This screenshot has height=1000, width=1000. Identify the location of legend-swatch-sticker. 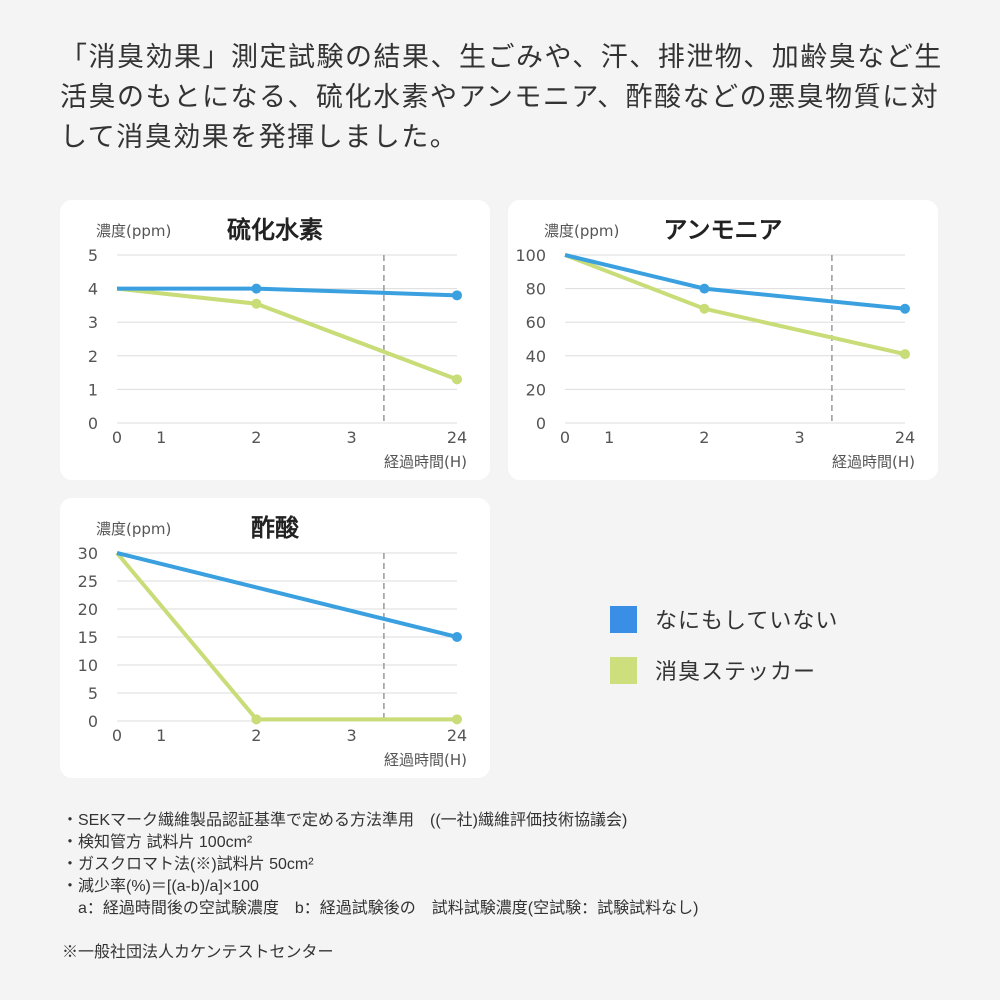
(623, 670).